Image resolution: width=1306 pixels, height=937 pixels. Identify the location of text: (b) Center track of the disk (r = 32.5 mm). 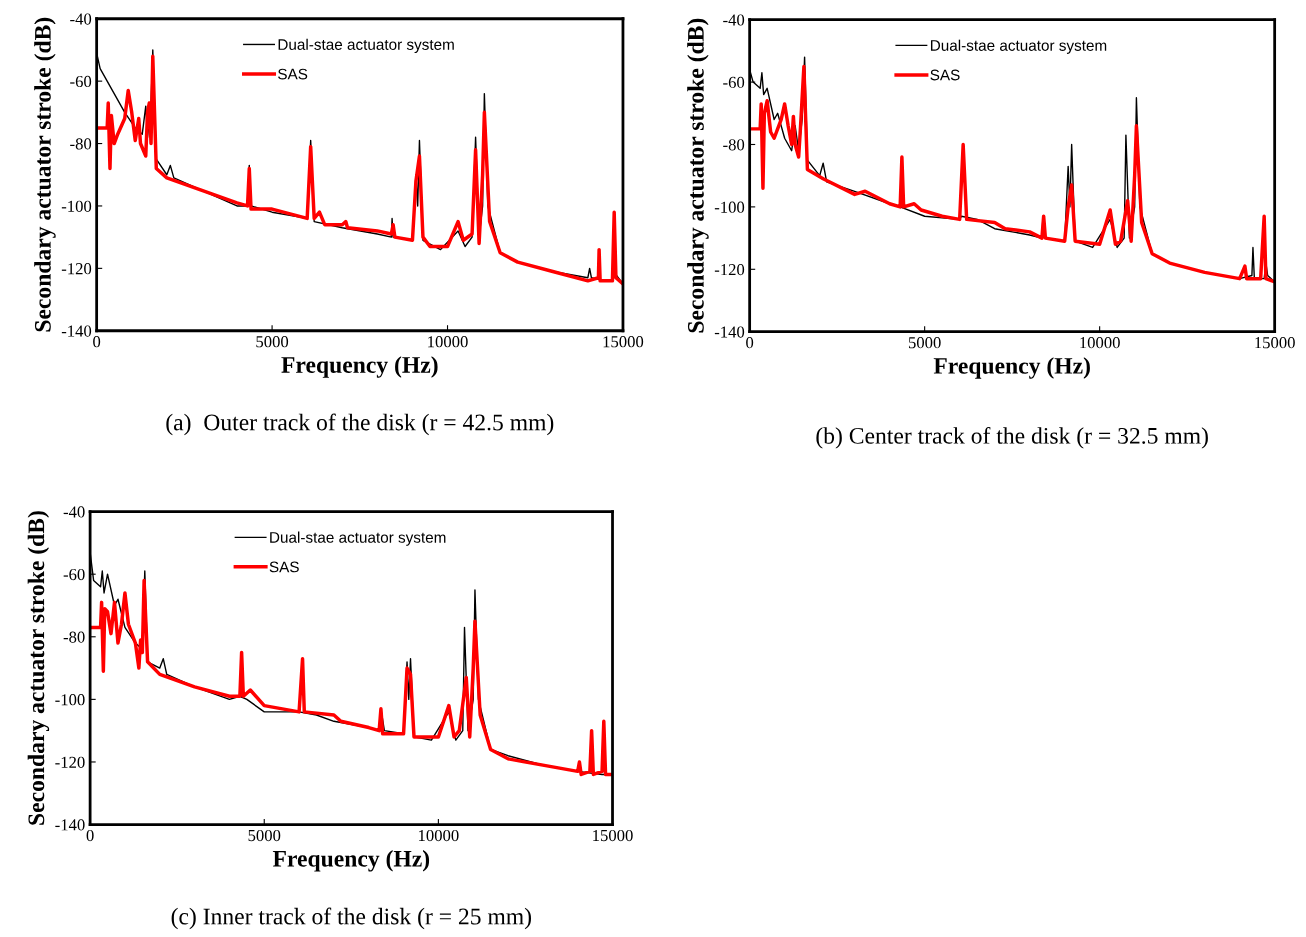
(1012, 437).